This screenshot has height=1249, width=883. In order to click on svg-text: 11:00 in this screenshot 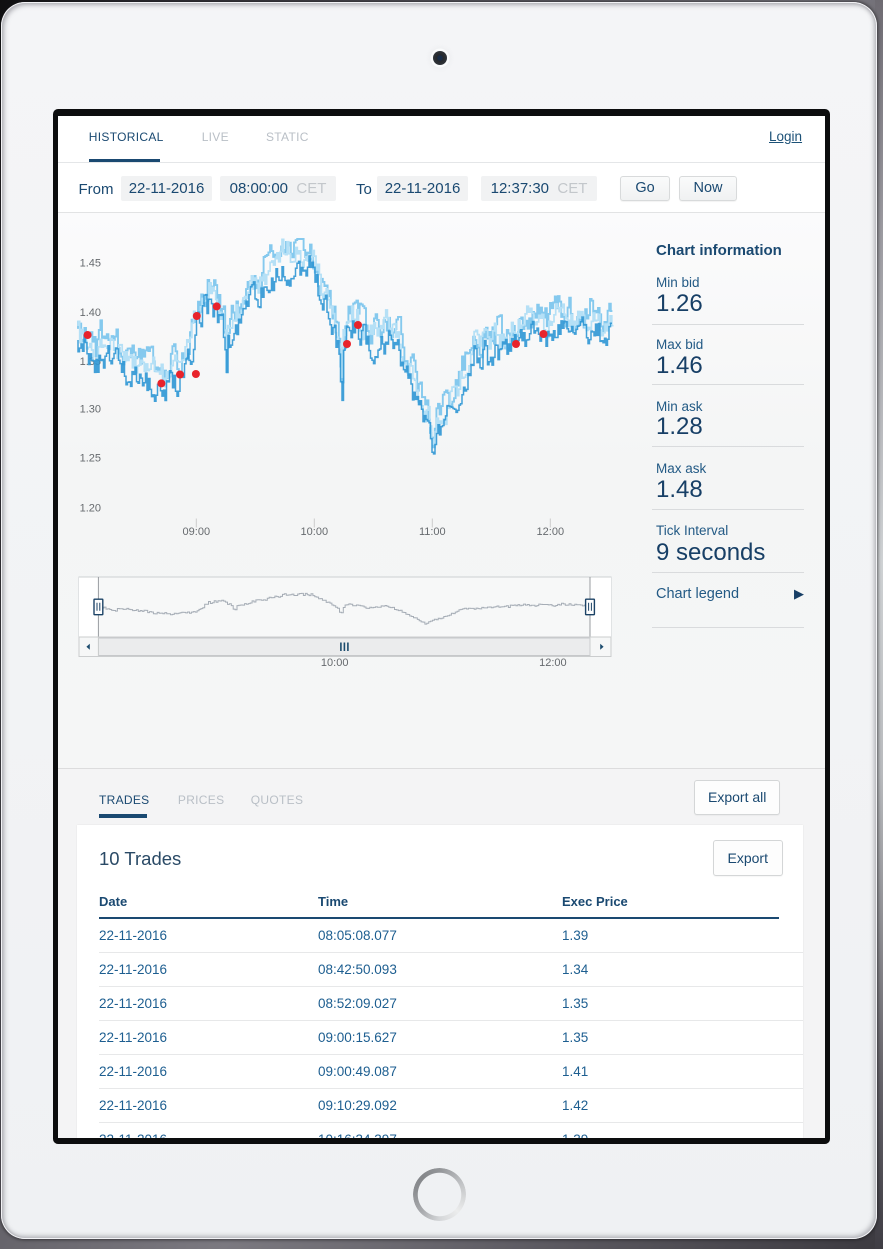, I will do `click(432, 532)`.